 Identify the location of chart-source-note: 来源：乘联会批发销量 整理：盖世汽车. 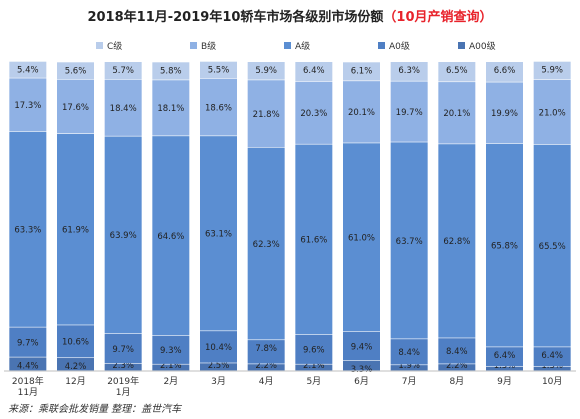
(95, 409).